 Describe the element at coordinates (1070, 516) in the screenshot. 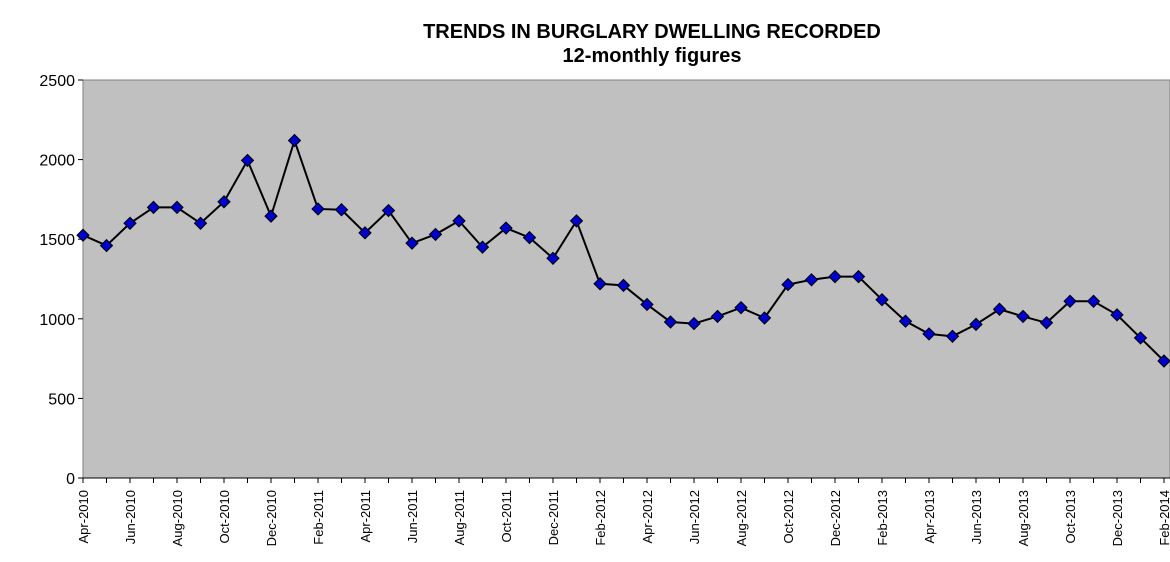

I see `x-tick-label: Oct-2013` at that location.